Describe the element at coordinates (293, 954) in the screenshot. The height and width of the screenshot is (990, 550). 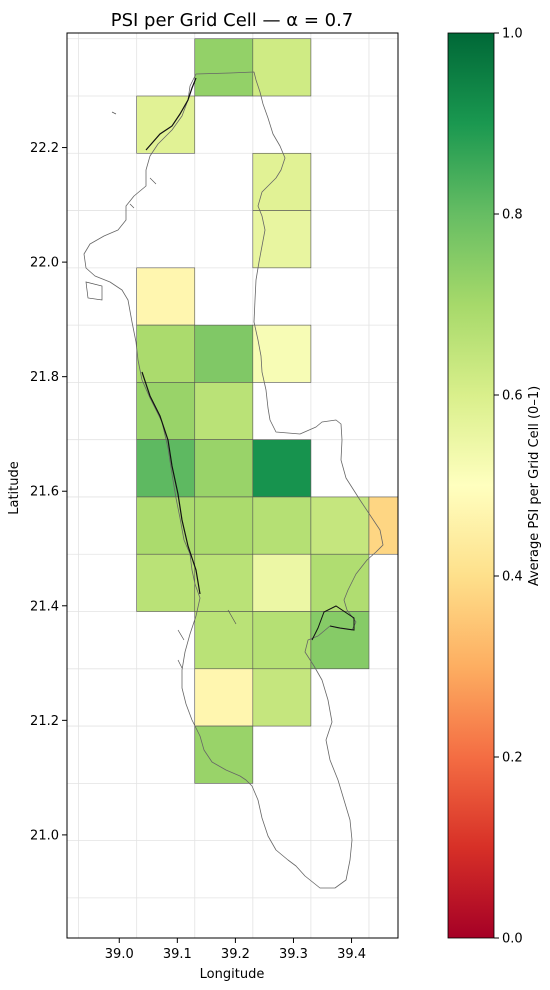
I see `x-tick-label: 39.3` at that location.